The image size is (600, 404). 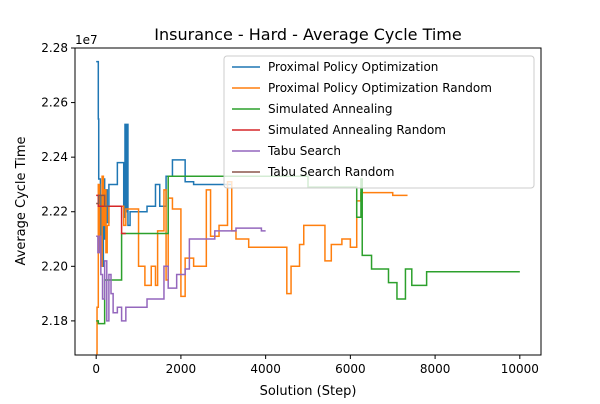 What do you see at coordinates (330, 109) in the screenshot?
I see `legend-label: Simulated Annealing` at bounding box center [330, 109].